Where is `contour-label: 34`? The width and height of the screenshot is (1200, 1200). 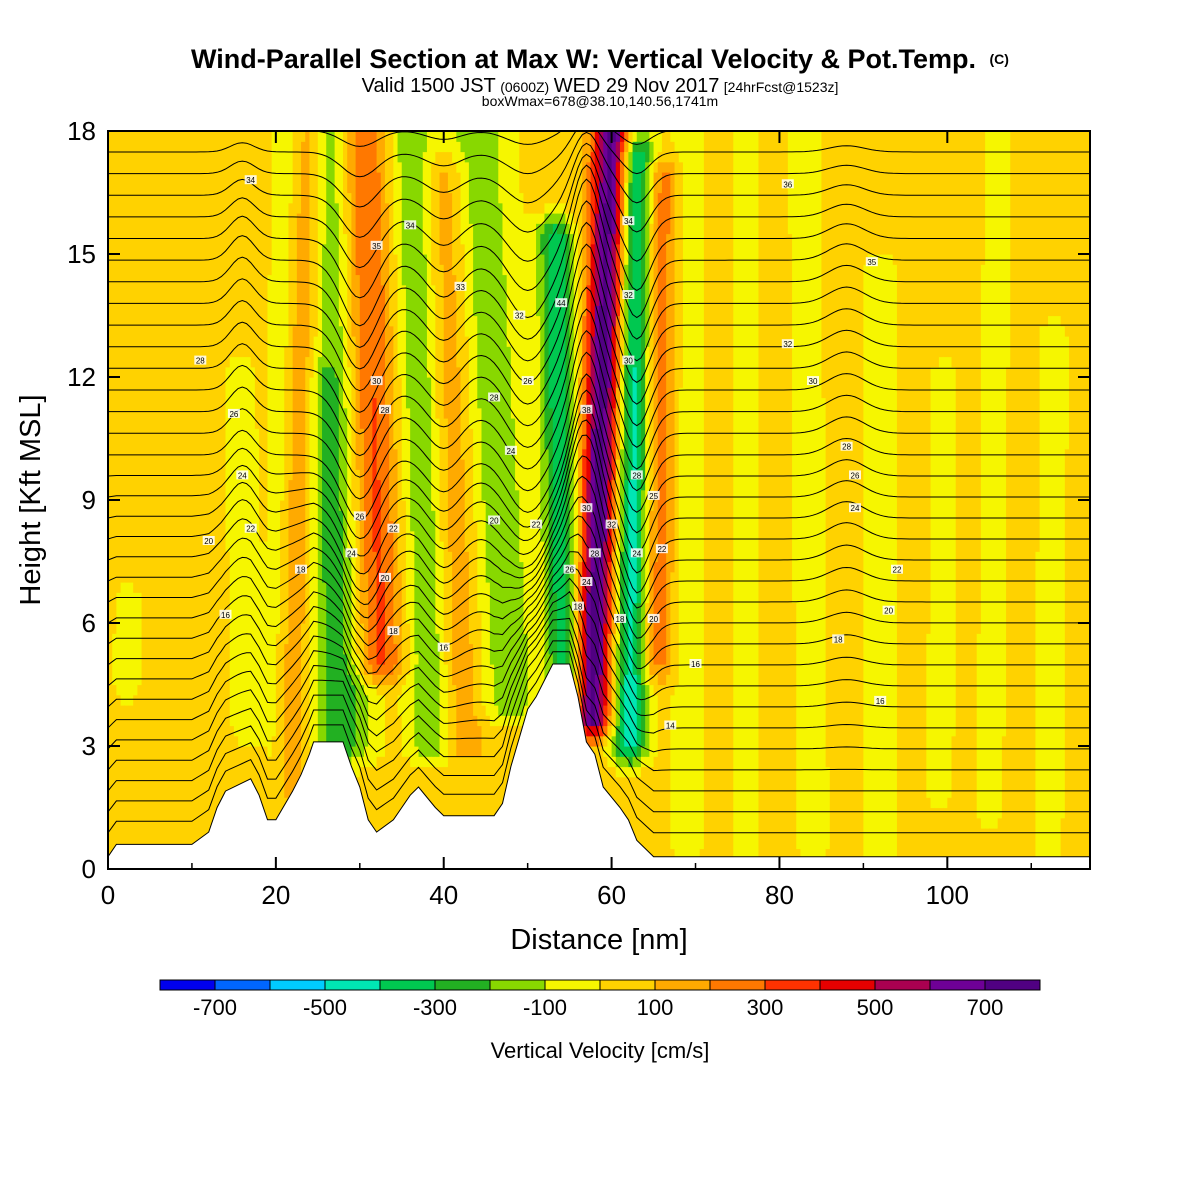
contour-label: 34 is located at coordinates (410, 225).